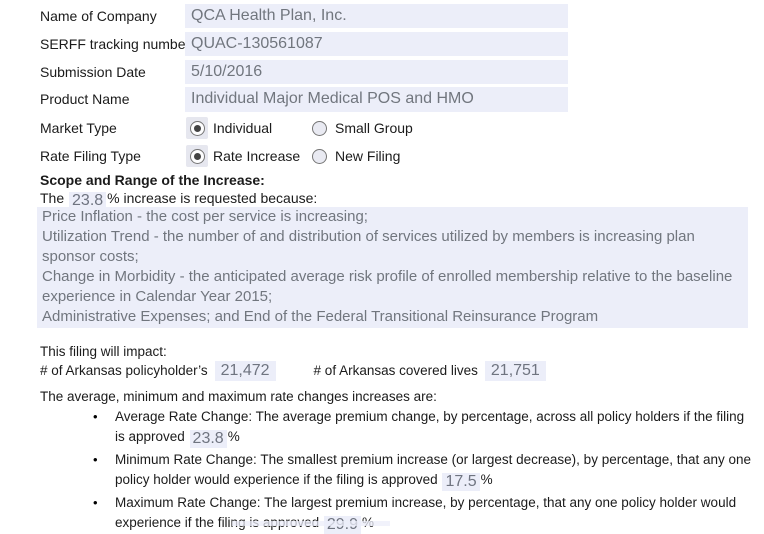 Image resolution: width=764 pixels, height=534 pixels. What do you see at coordinates (461, 482) in the screenshot?
I see `minimum-rate-change-field: 17.5` at bounding box center [461, 482].